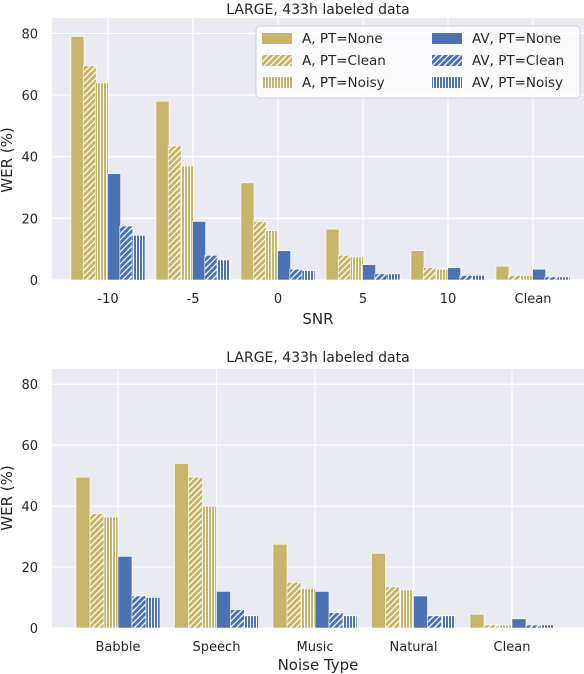 Image resolution: width=584 pixels, height=674 pixels. I want to click on y-tick-label: 0, so click(34, 629).